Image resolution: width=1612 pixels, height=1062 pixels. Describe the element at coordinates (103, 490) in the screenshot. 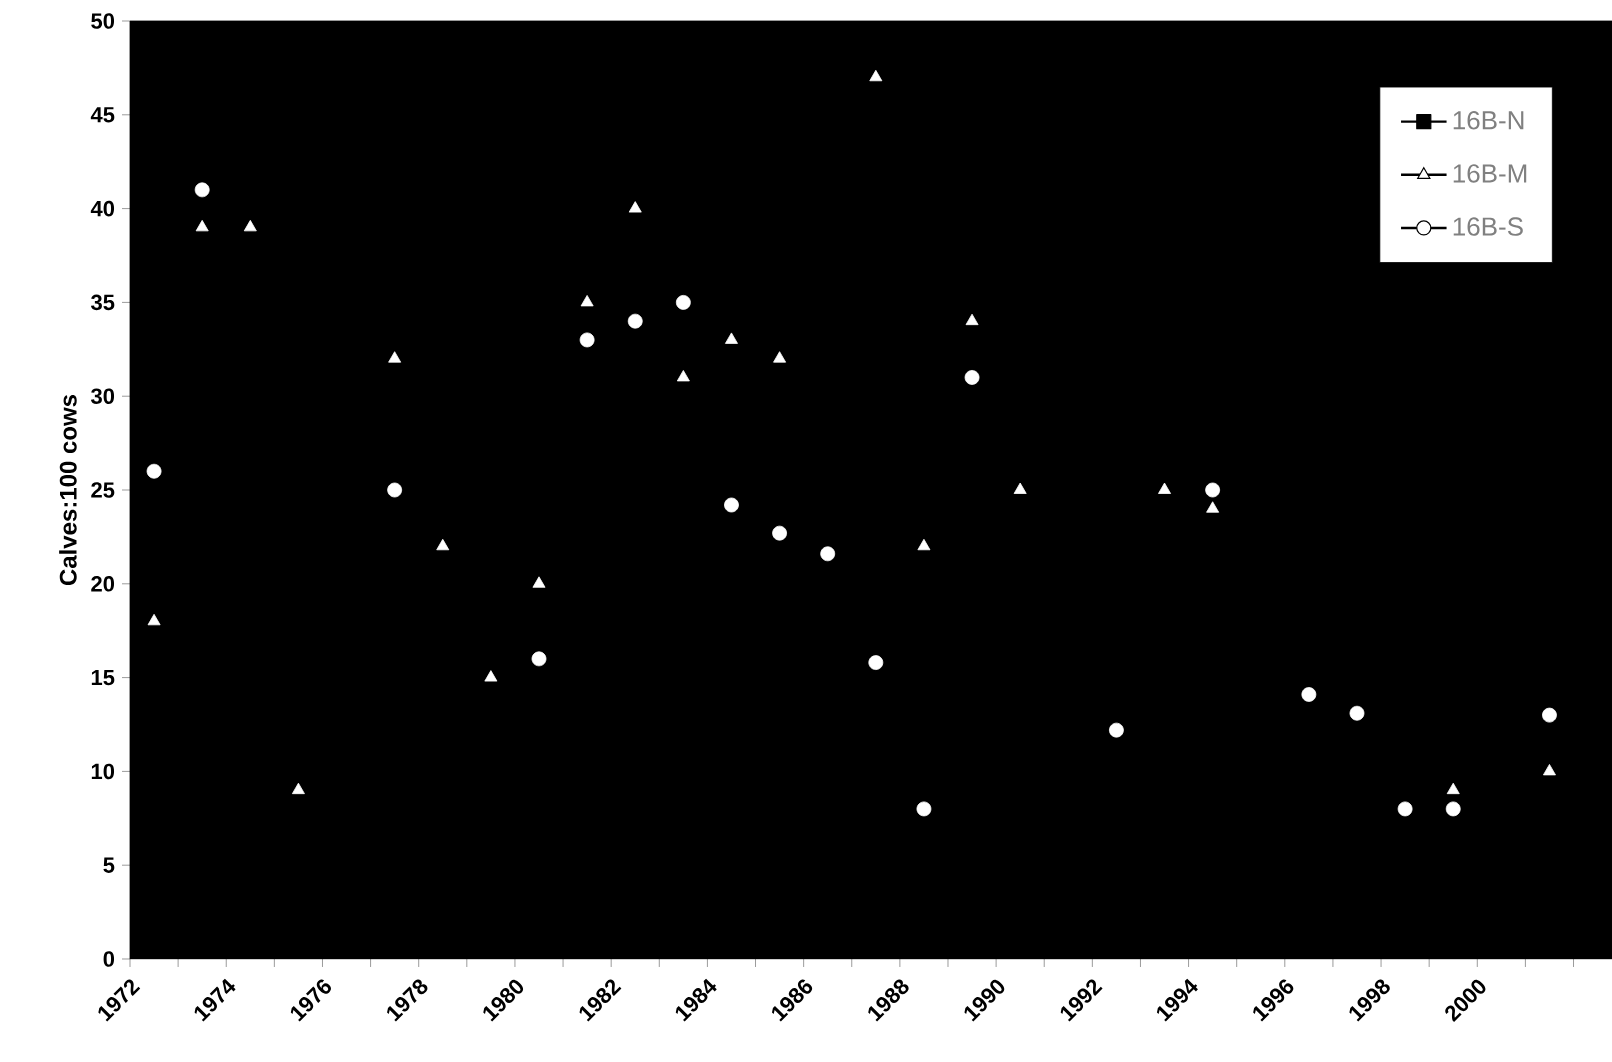

I see `y-tick-label: 25` at that location.